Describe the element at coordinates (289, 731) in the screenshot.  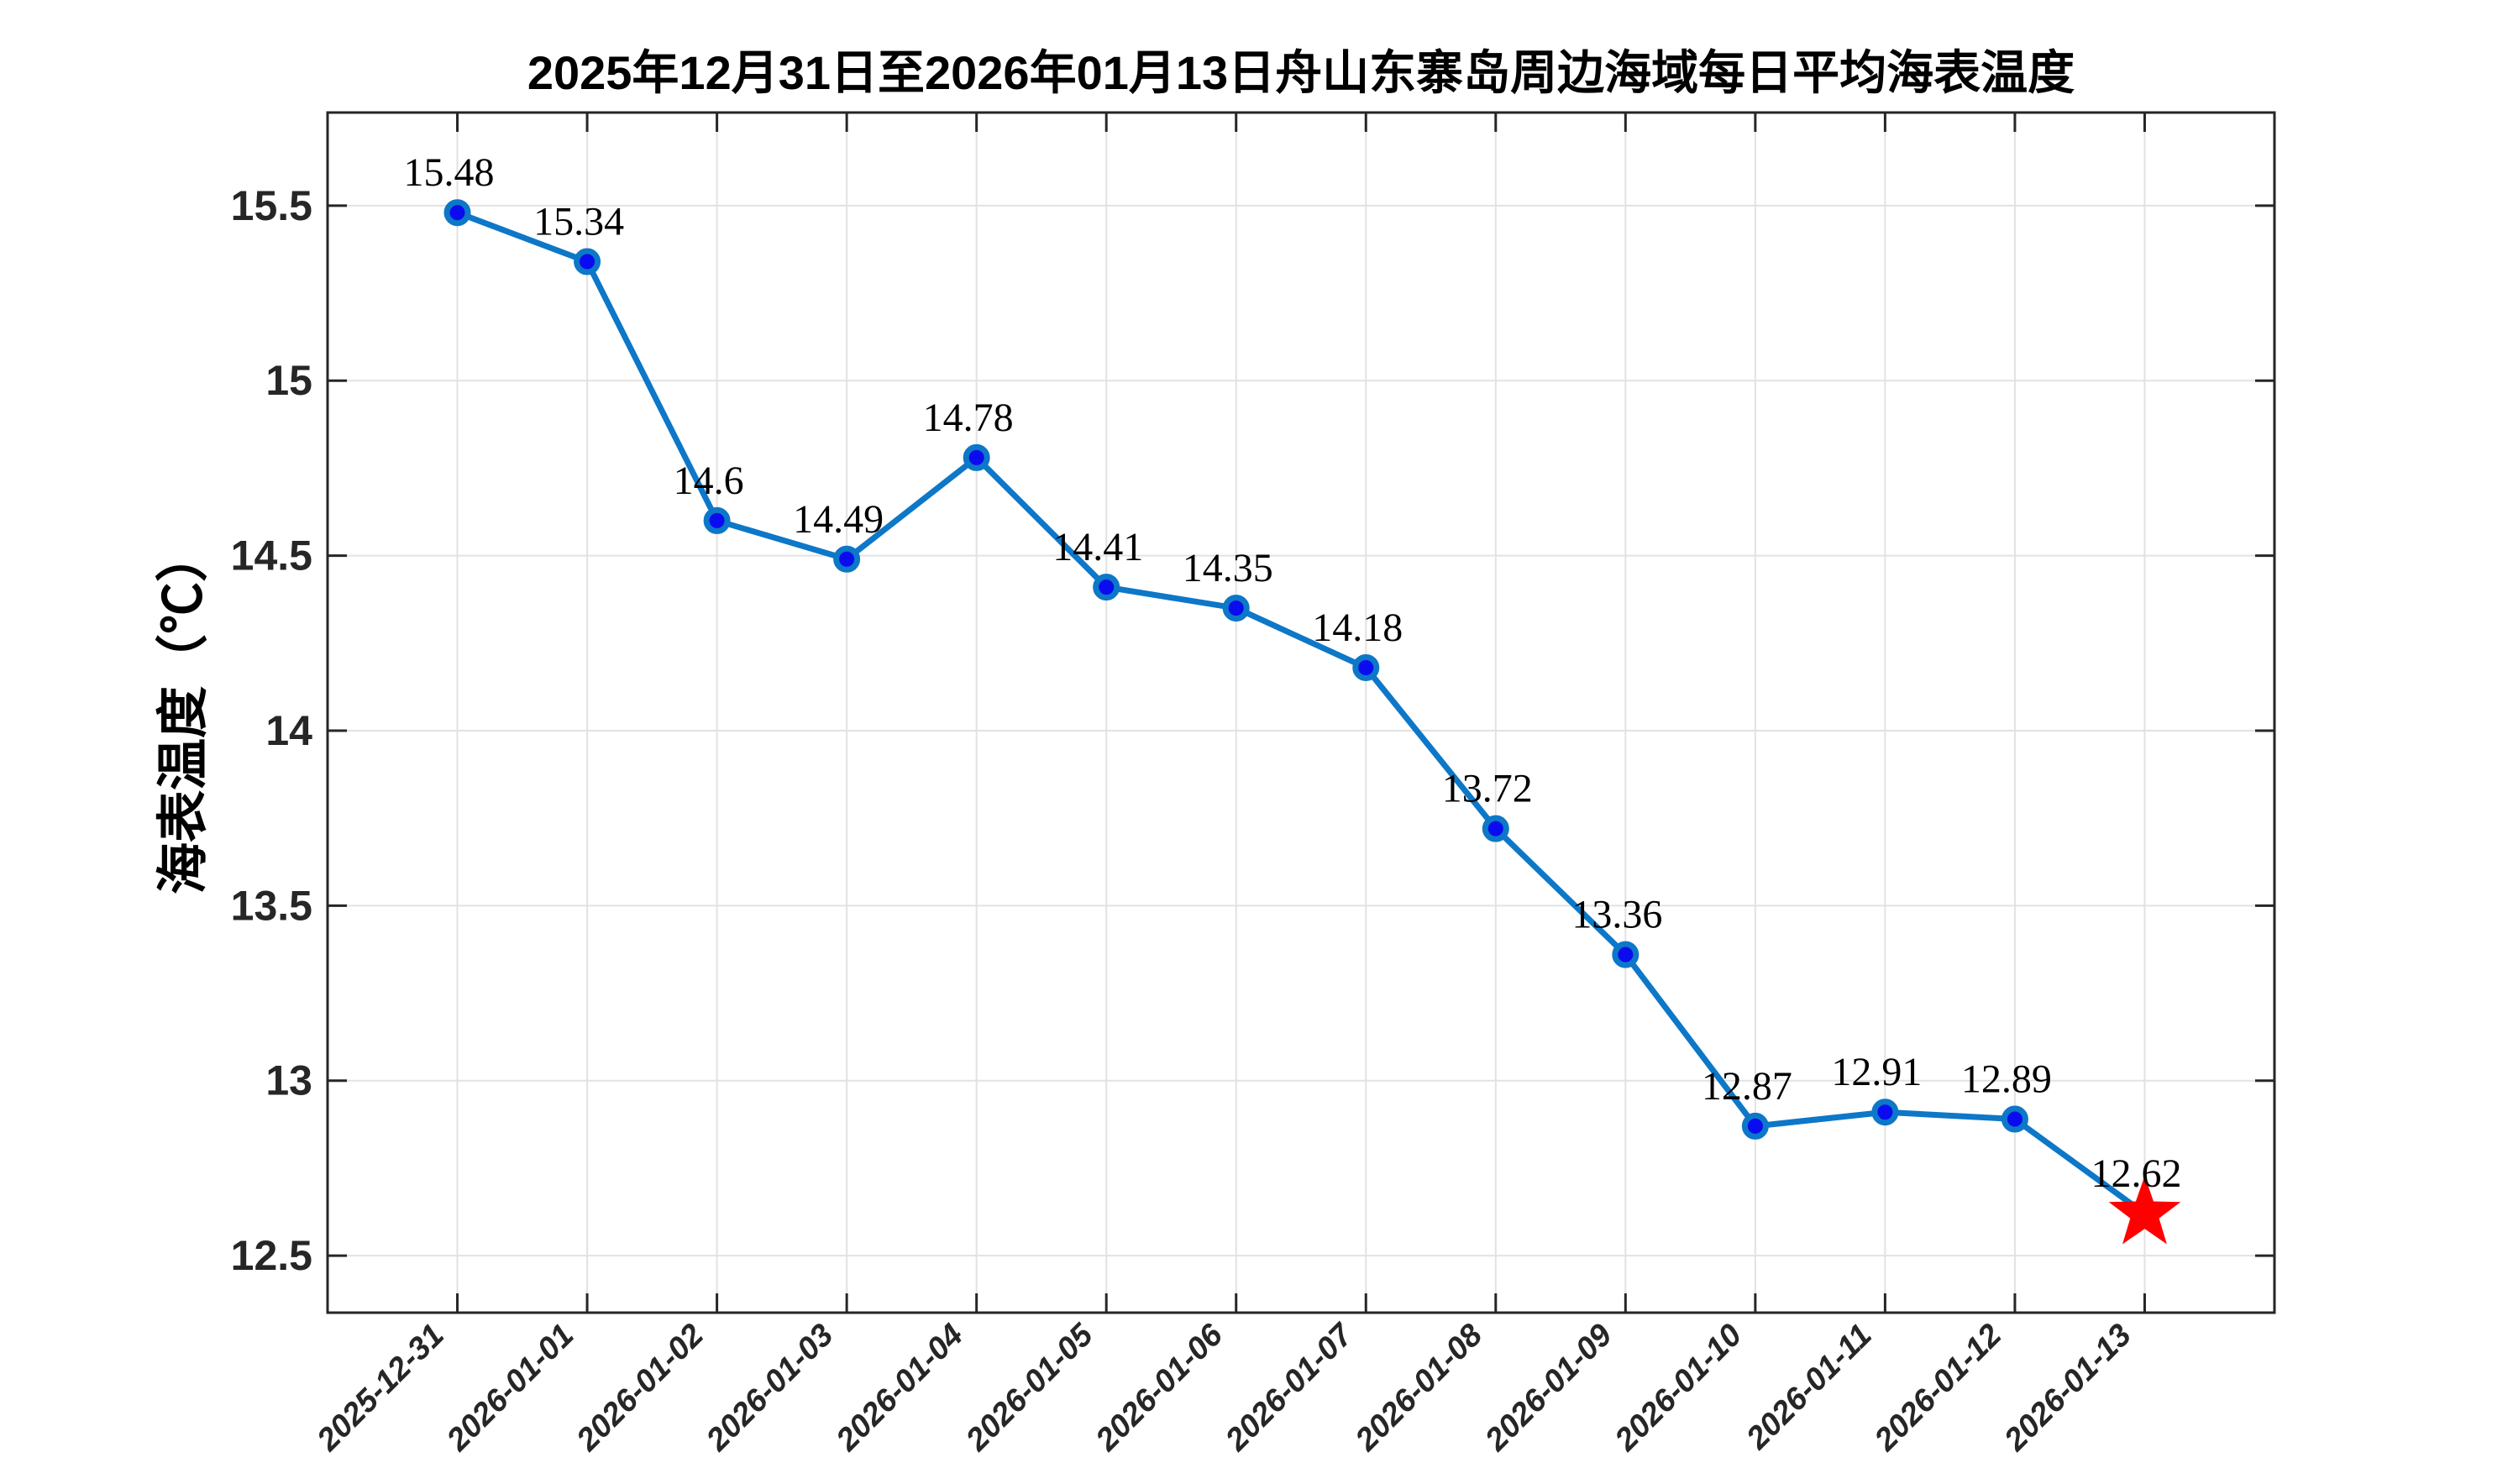
I see `y-tick-label: 14` at that location.